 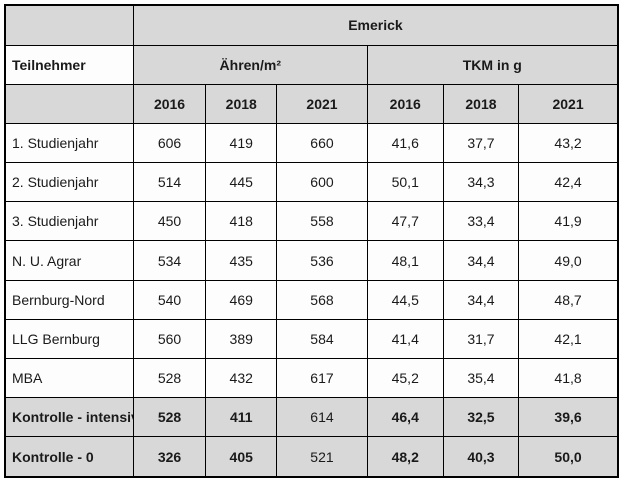 I want to click on cell-value: 50,0, so click(x=568, y=457).